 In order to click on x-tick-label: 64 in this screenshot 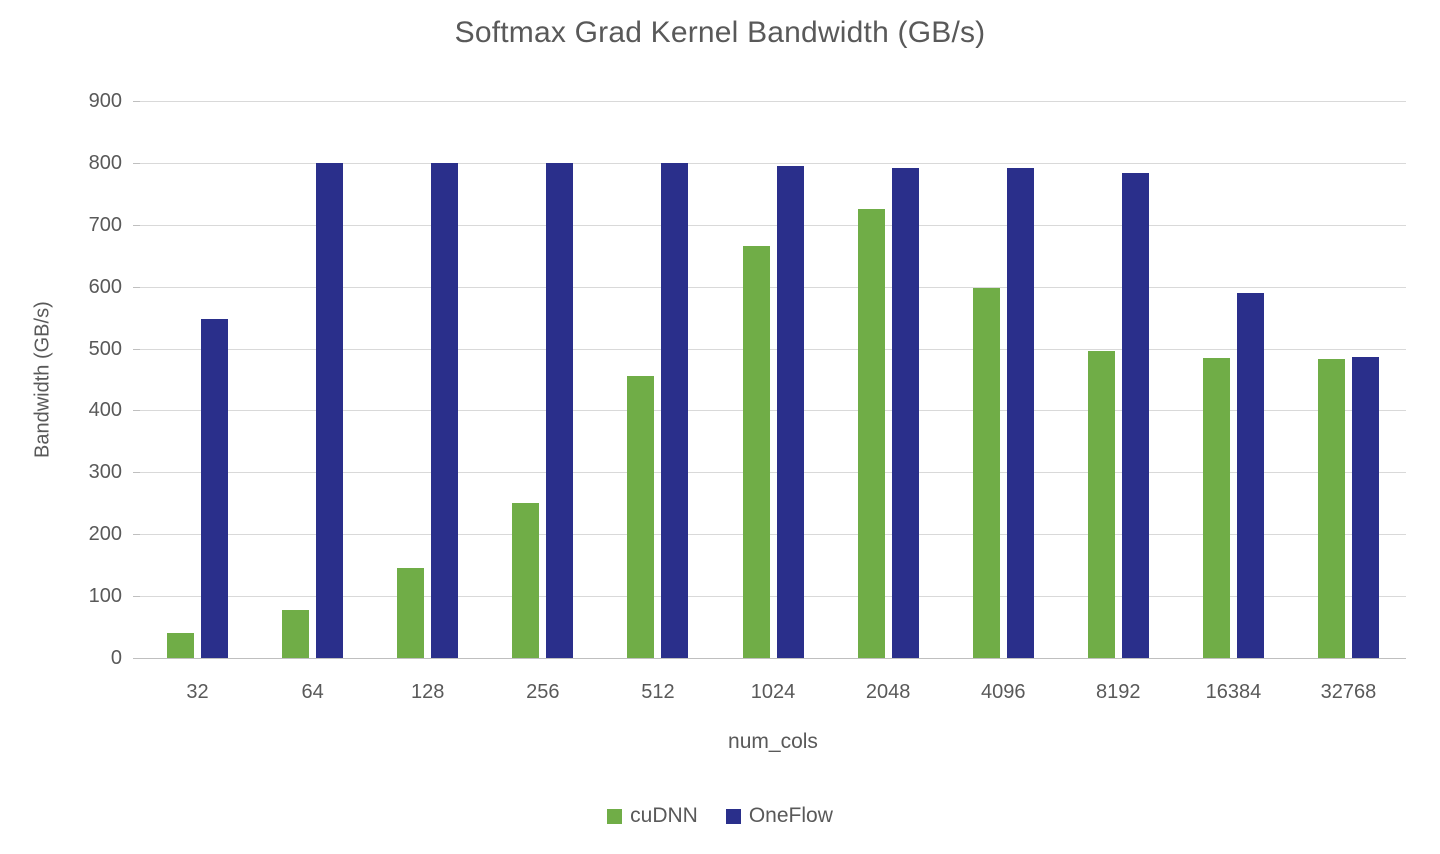, I will do `click(312, 692)`.